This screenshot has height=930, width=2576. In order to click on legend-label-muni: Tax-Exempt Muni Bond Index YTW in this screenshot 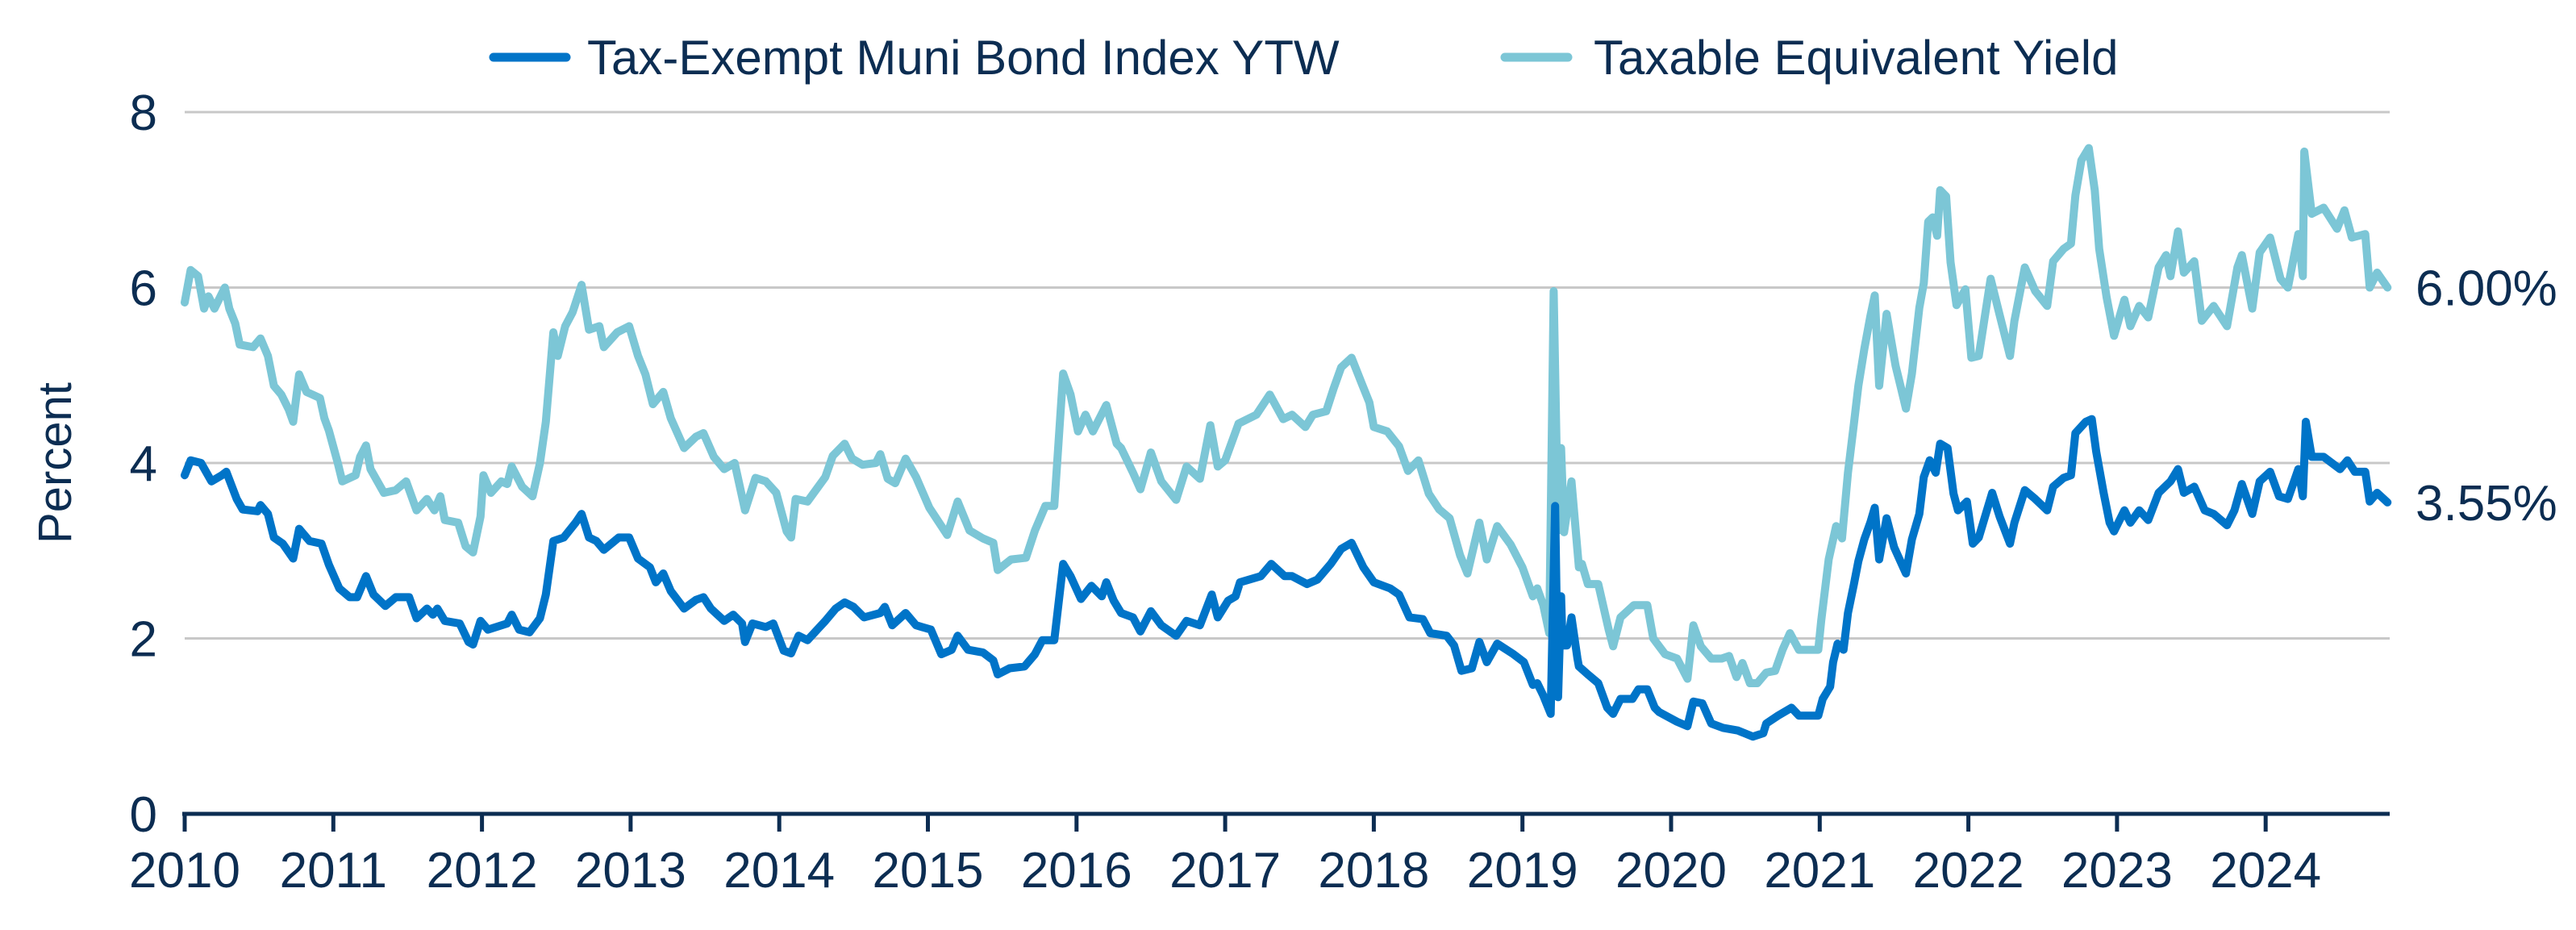, I will do `click(963, 58)`.